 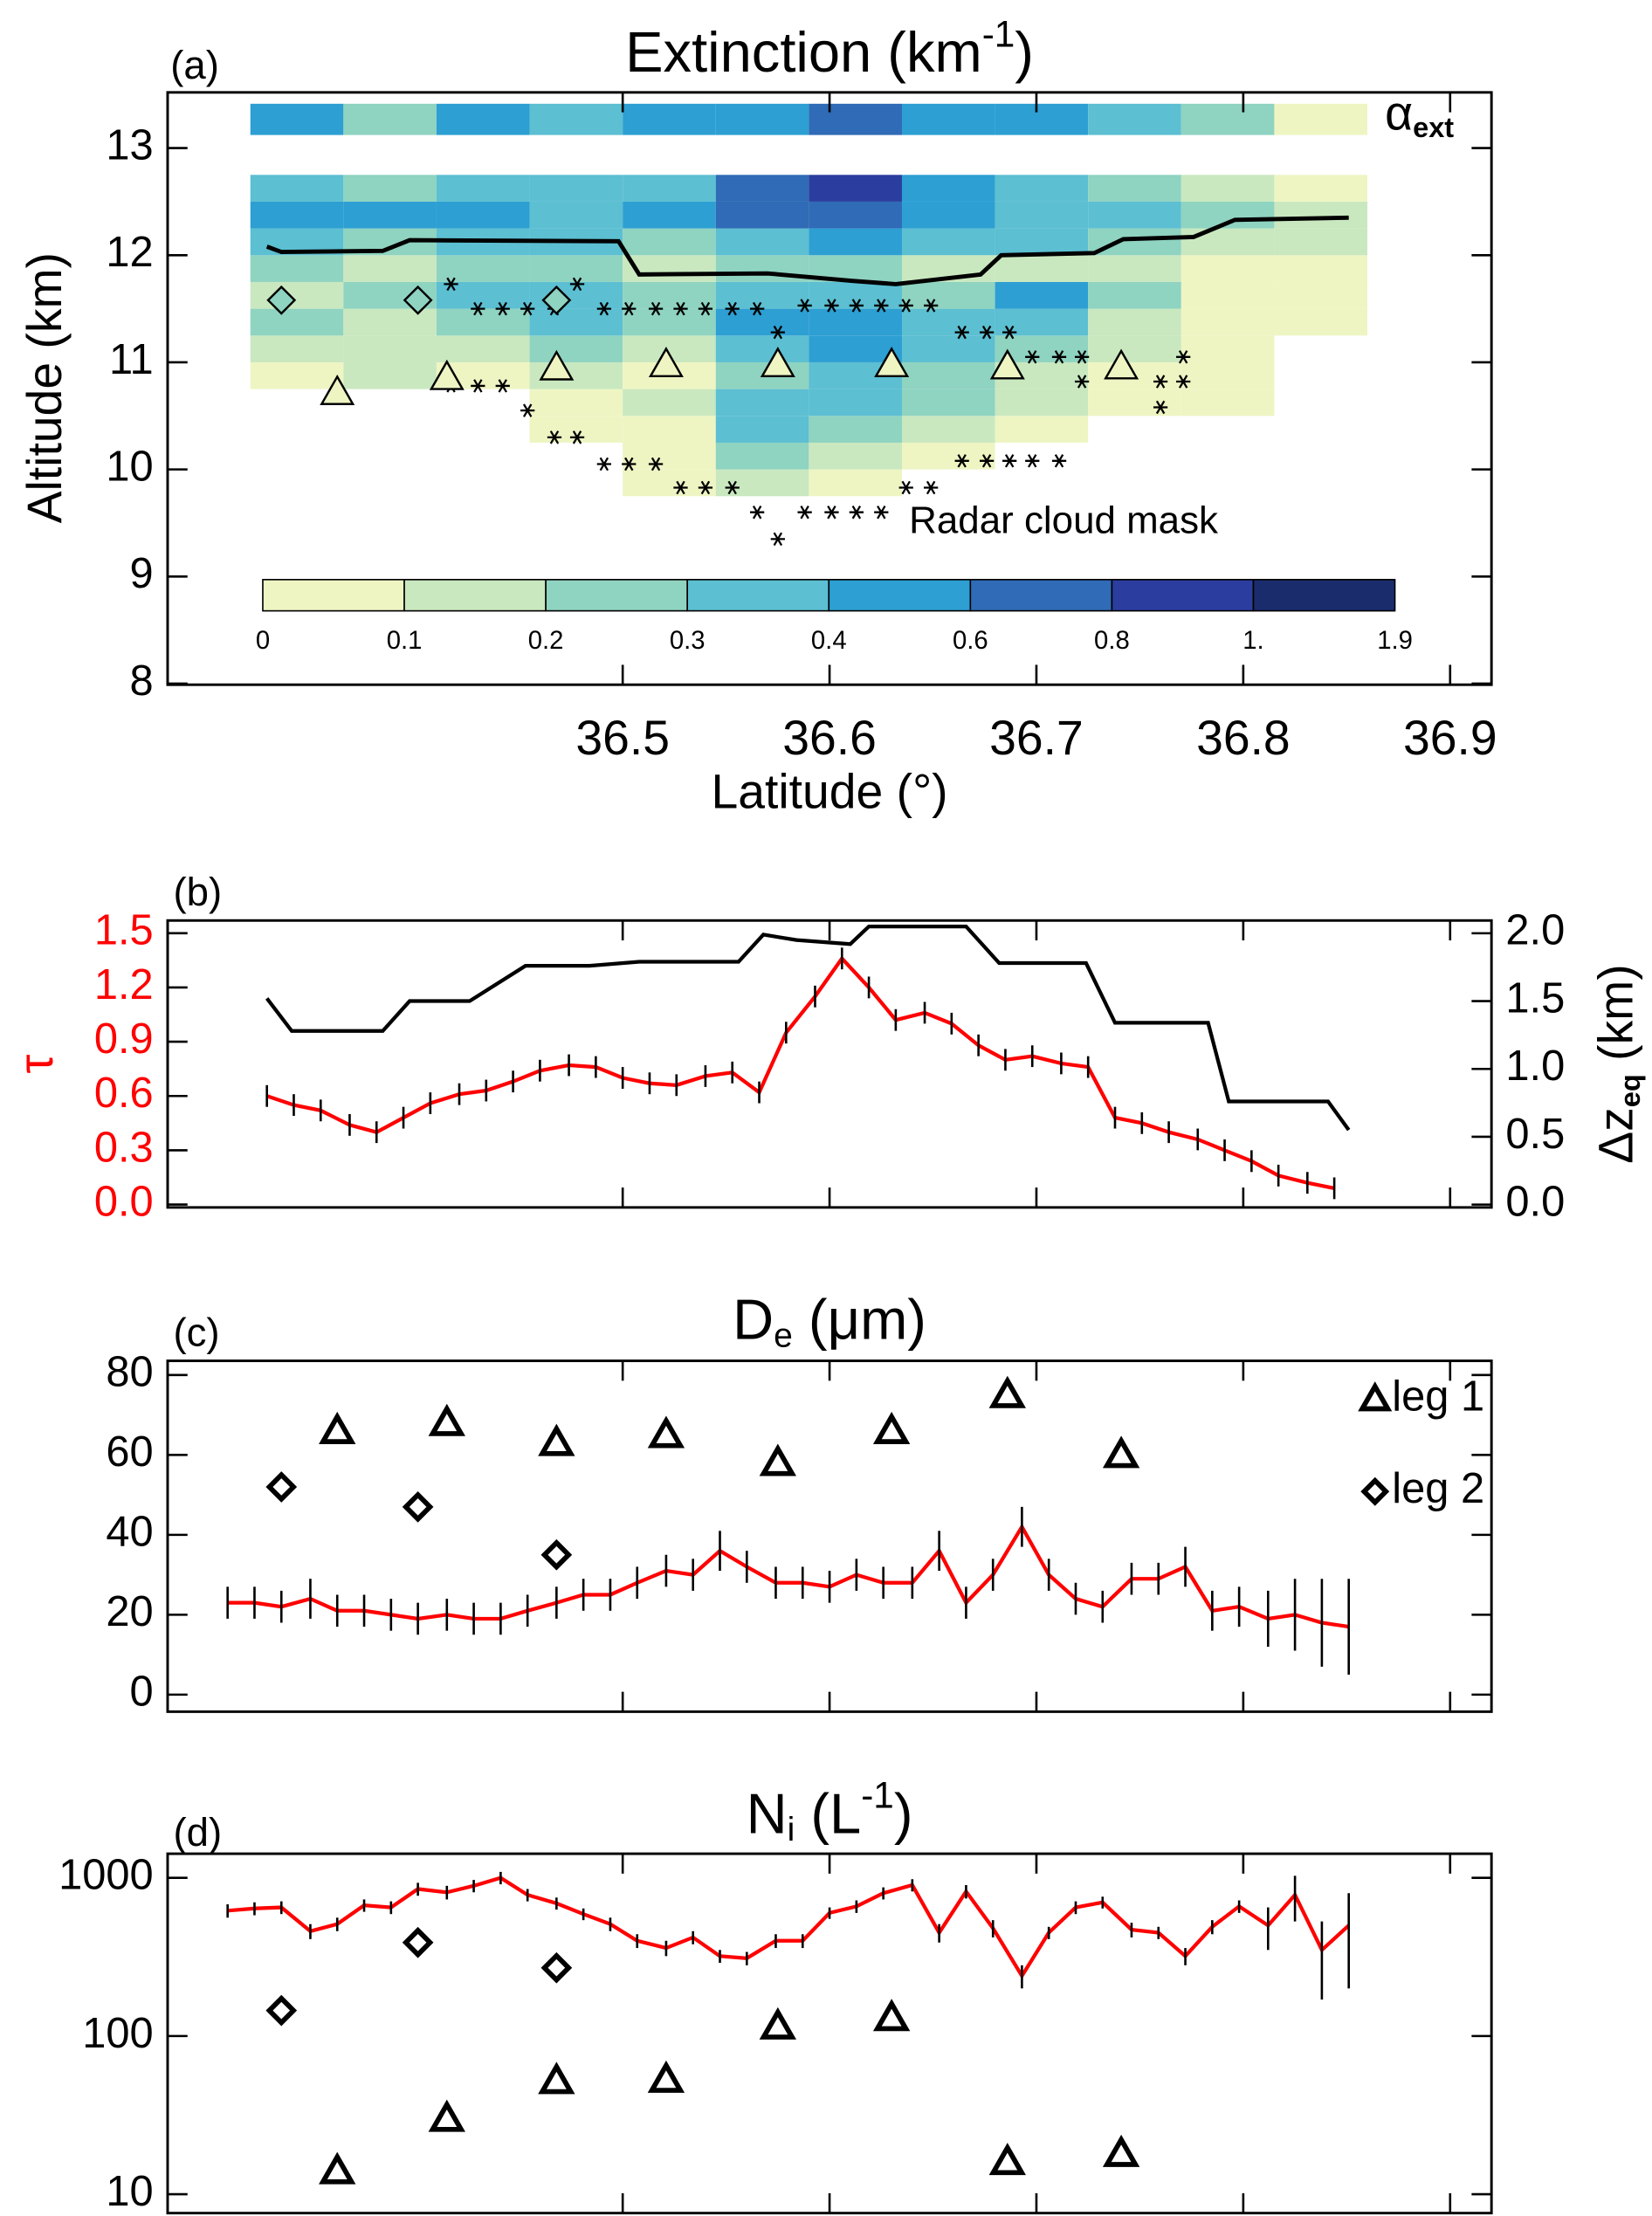 What do you see at coordinates (1535, 1135) in the screenshot?
I see `y2-tick-label: 0.5` at bounding box center [1535, 1135].